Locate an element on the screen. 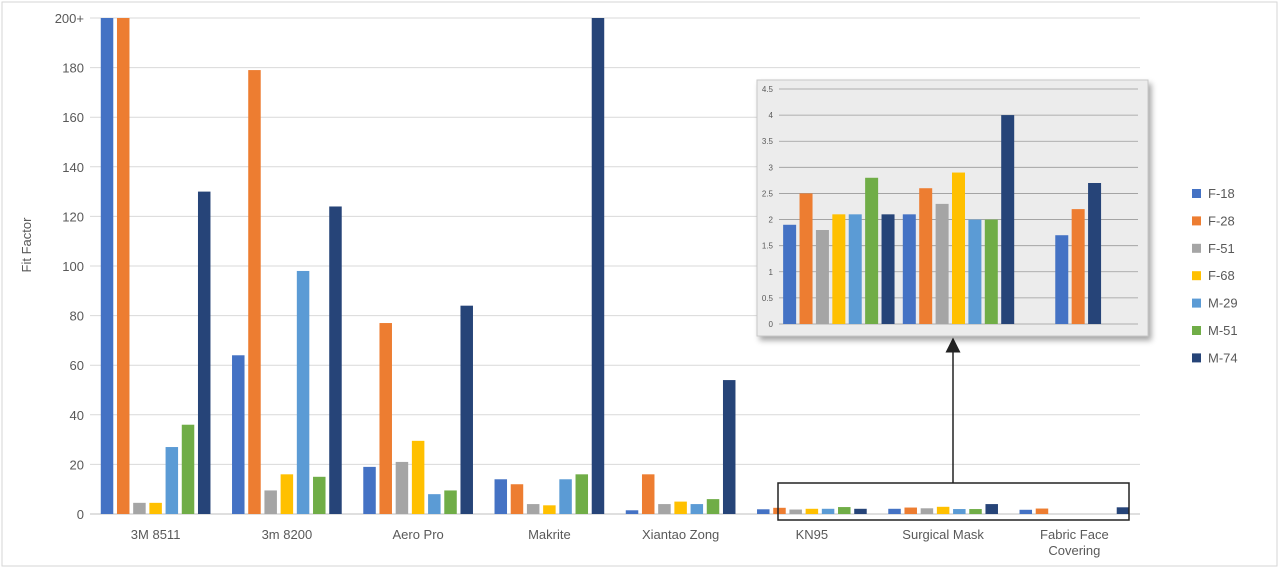 This screenshot has width=1280, height=569. y-tick-label: 40 is located at coordinates (77, 415).